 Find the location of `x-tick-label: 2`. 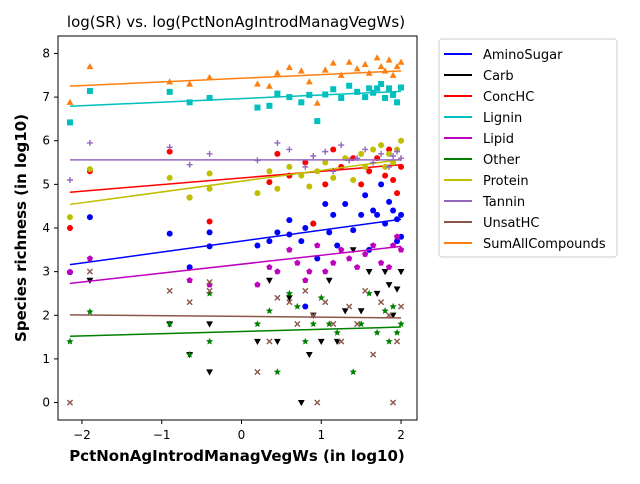

x-tick-label: 2 is located at coordinates (401, 435).